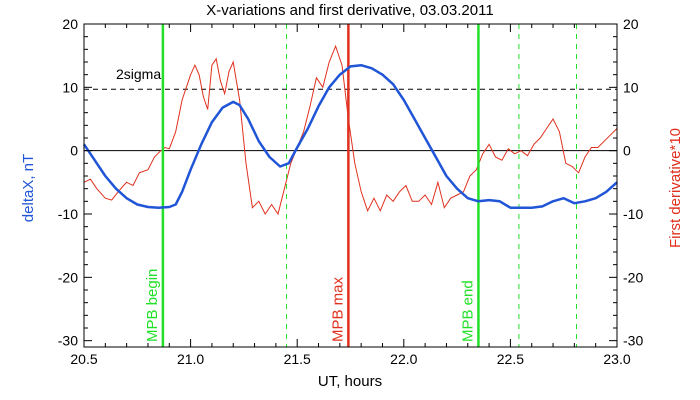 The height and width of the screenshot is (400, 700). I want to click on y-tick-label-right: -10, so click(633, 214).